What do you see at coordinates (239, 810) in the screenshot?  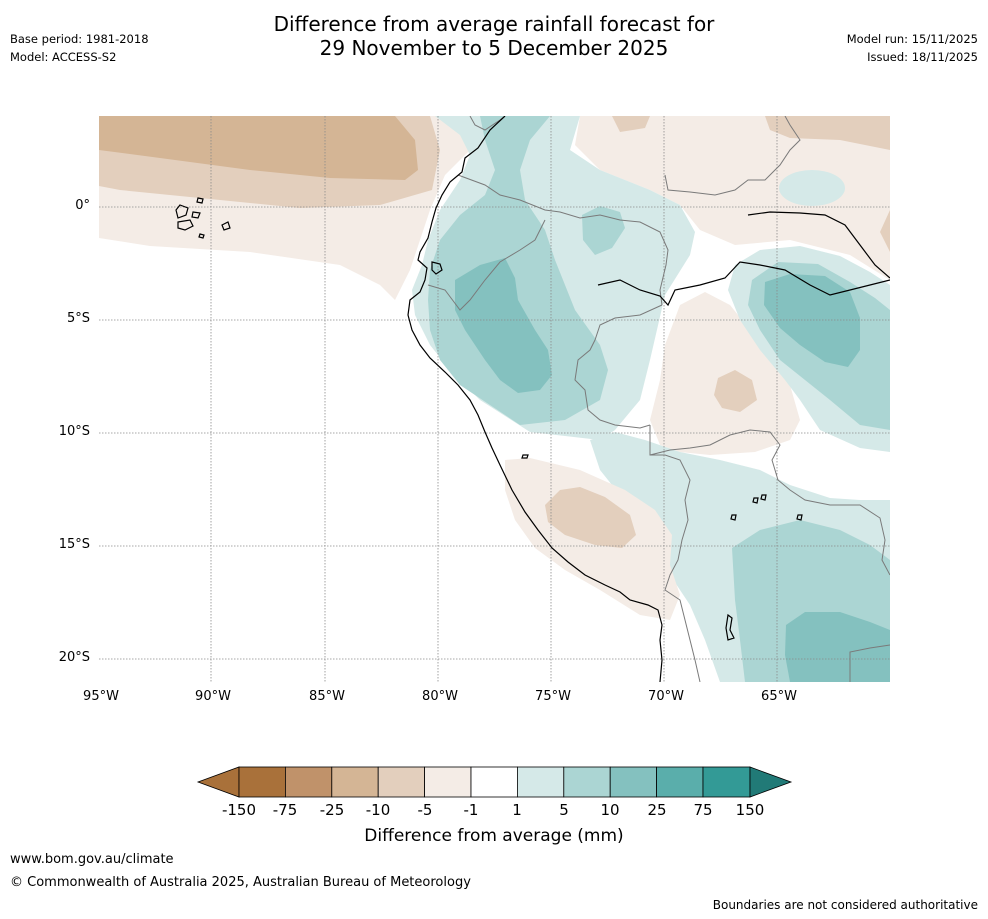 I see `colorbar-tick: -150` at bounding box center [239, 810].